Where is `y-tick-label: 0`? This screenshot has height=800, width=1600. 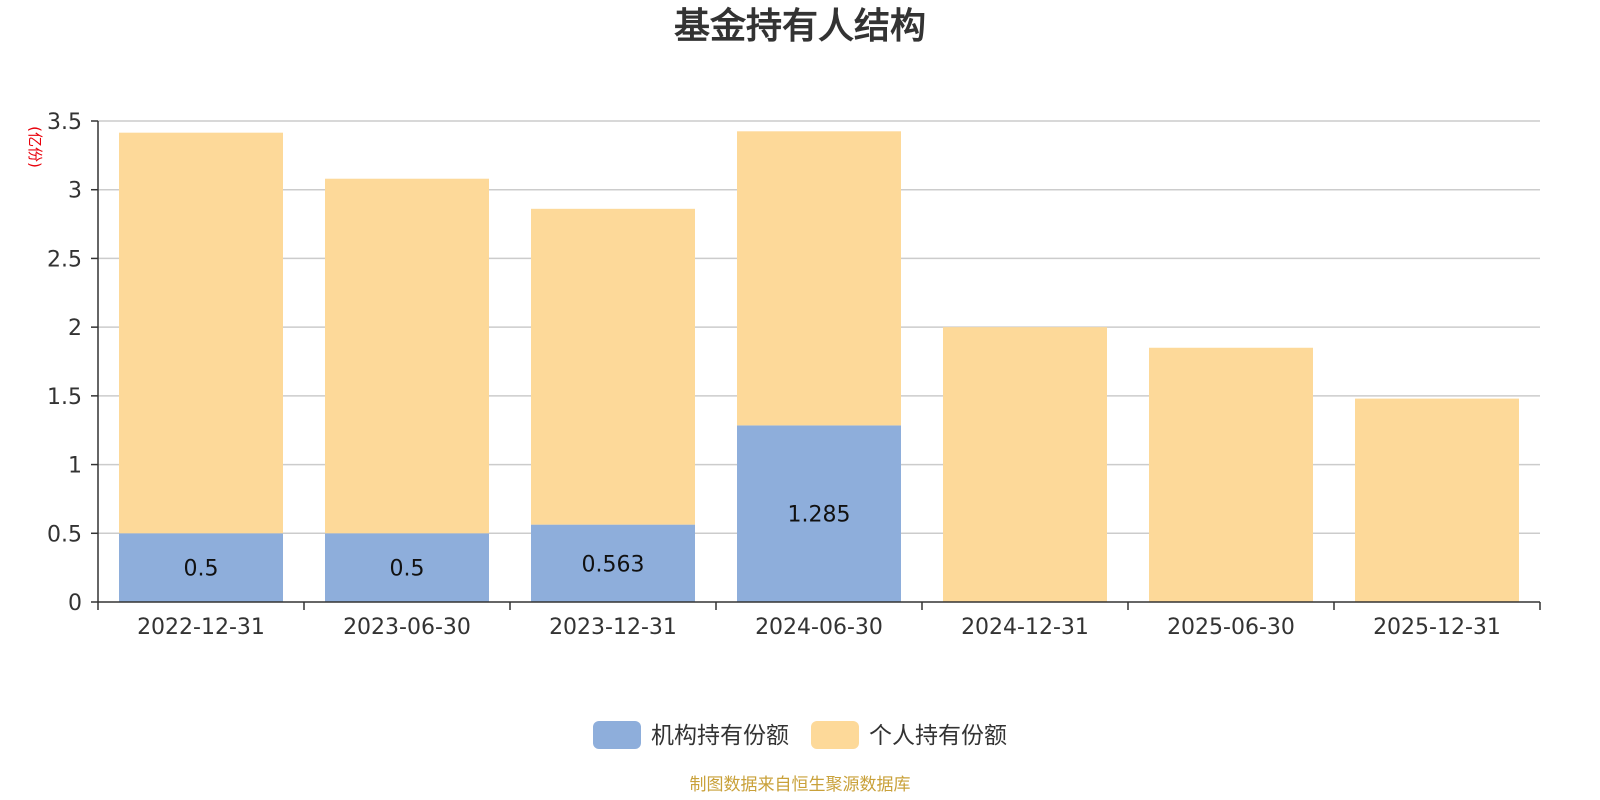
y-tick-label: 0 is located at coordinates (75, 603).